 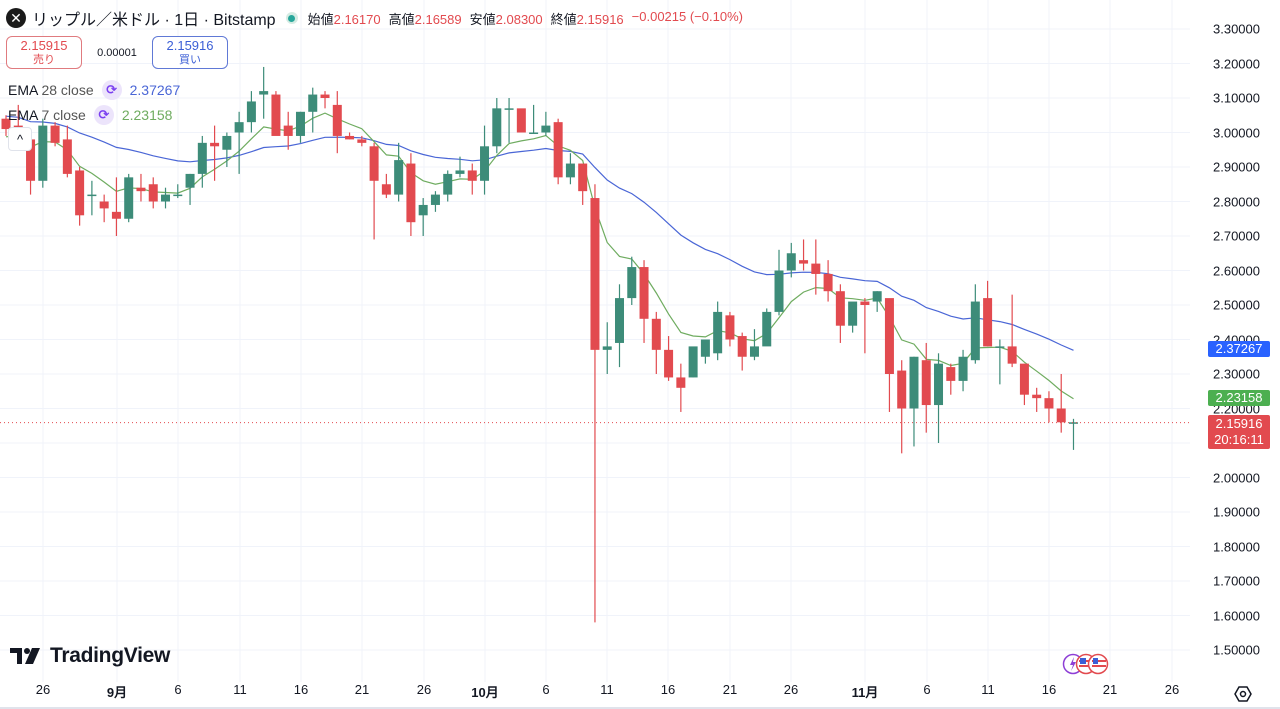 What do you see at coordinates (687, 16) in the screenshot?
I see `change-value: −0.00215 (−0.10%)` at bounding box center [687, 16].